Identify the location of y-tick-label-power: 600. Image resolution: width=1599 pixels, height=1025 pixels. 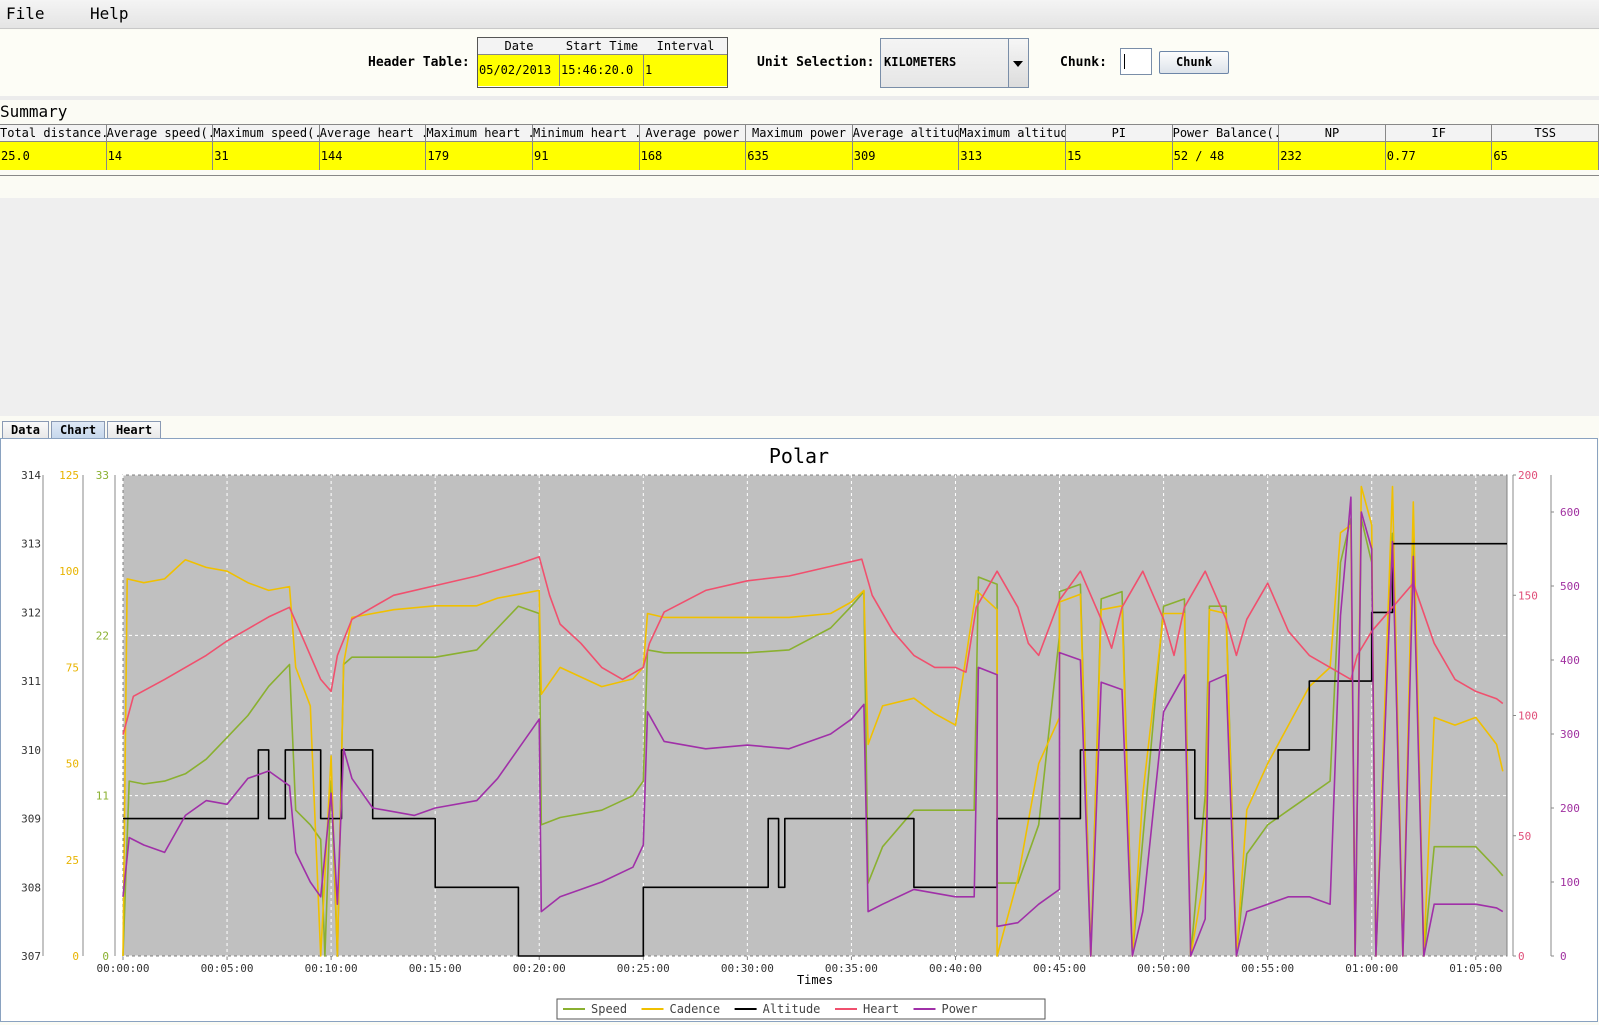
(1570, 512).